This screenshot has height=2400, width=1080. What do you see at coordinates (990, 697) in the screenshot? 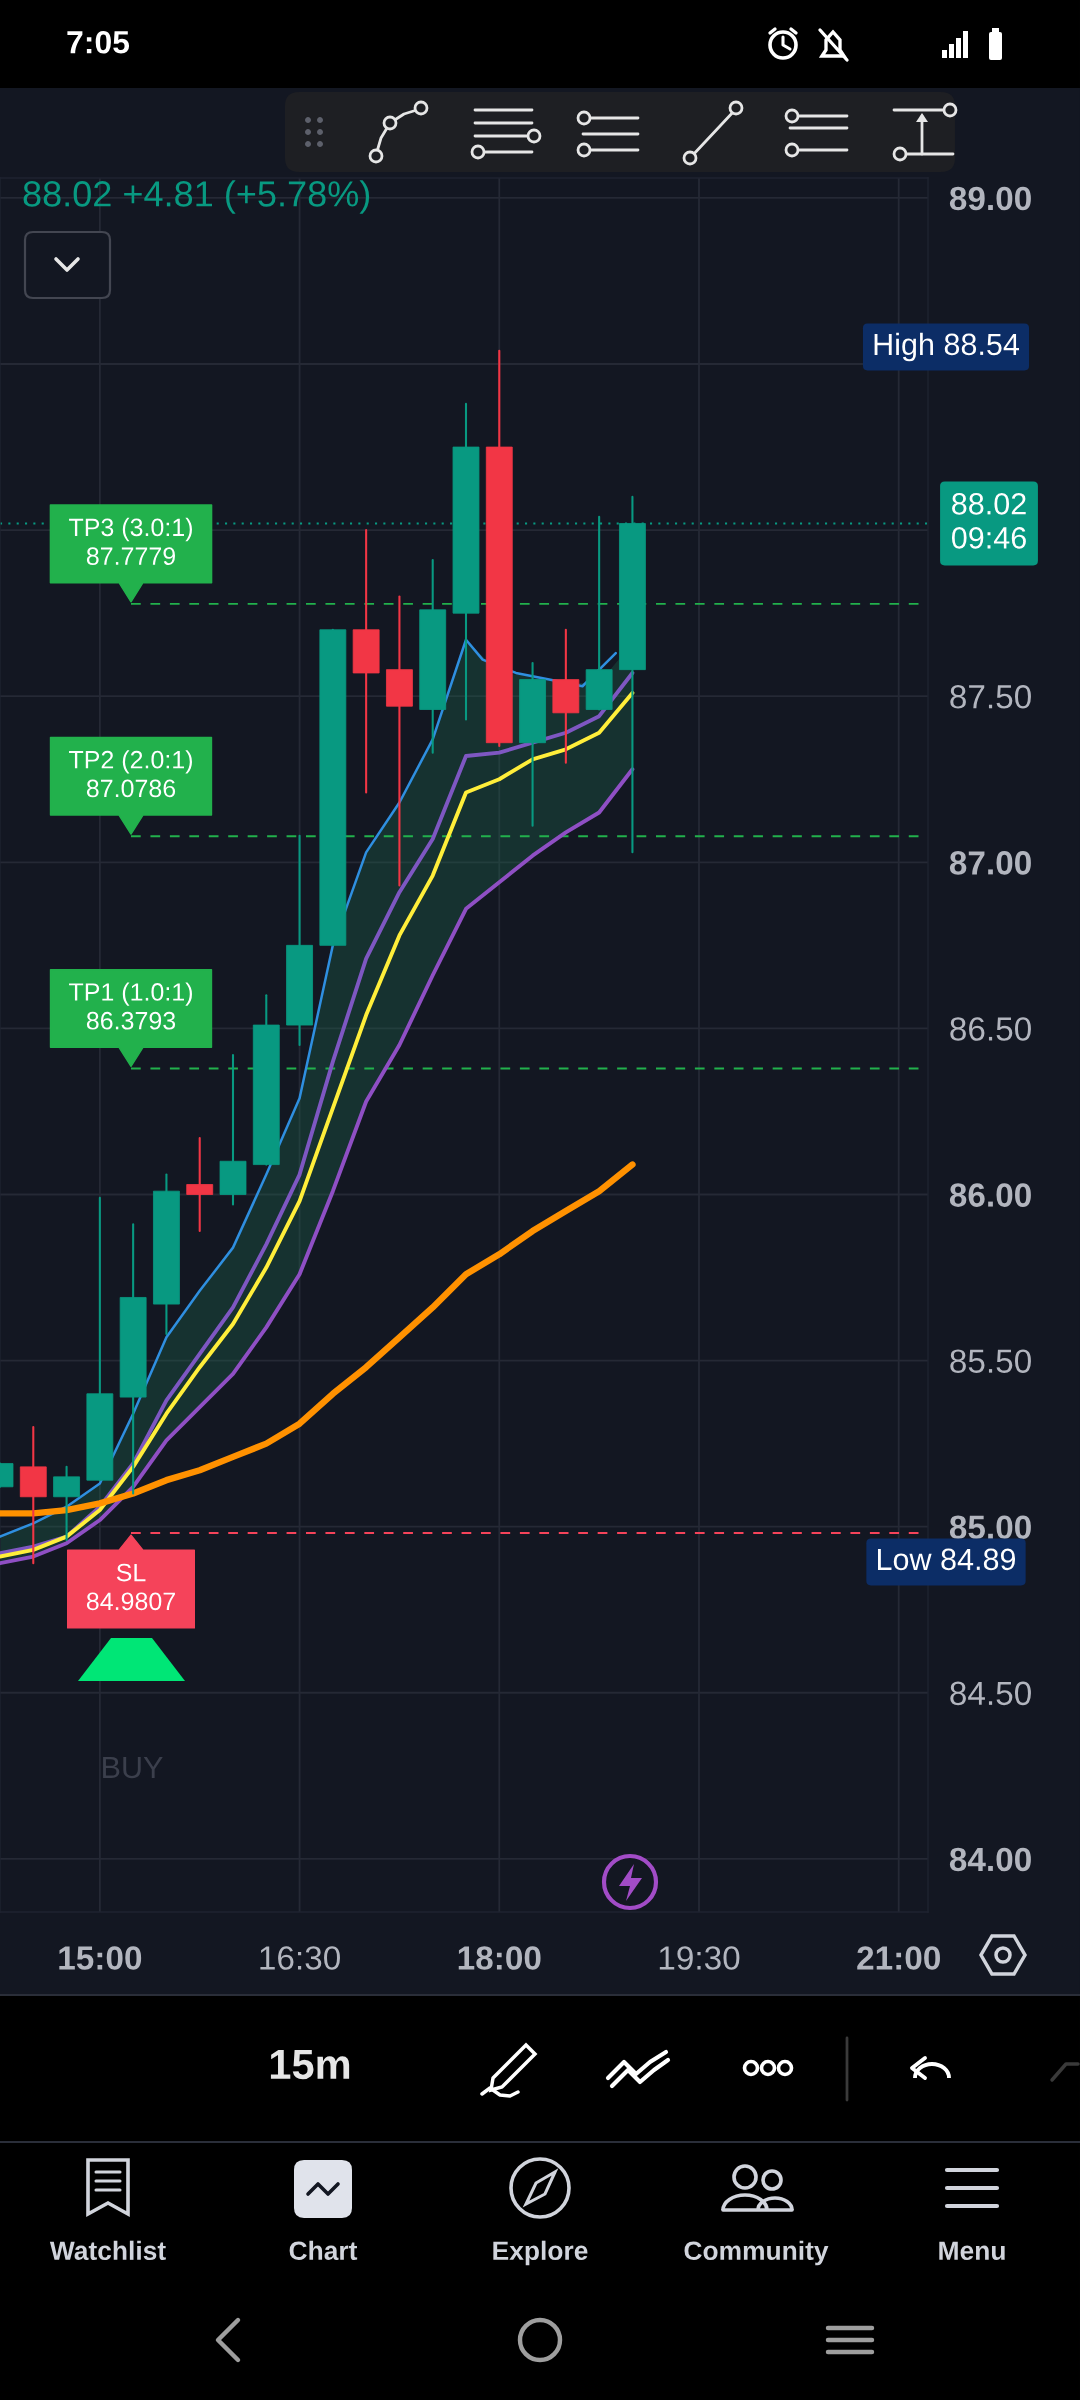
I see `y-tick-label: 87.50` at bounding box center [990, 697].